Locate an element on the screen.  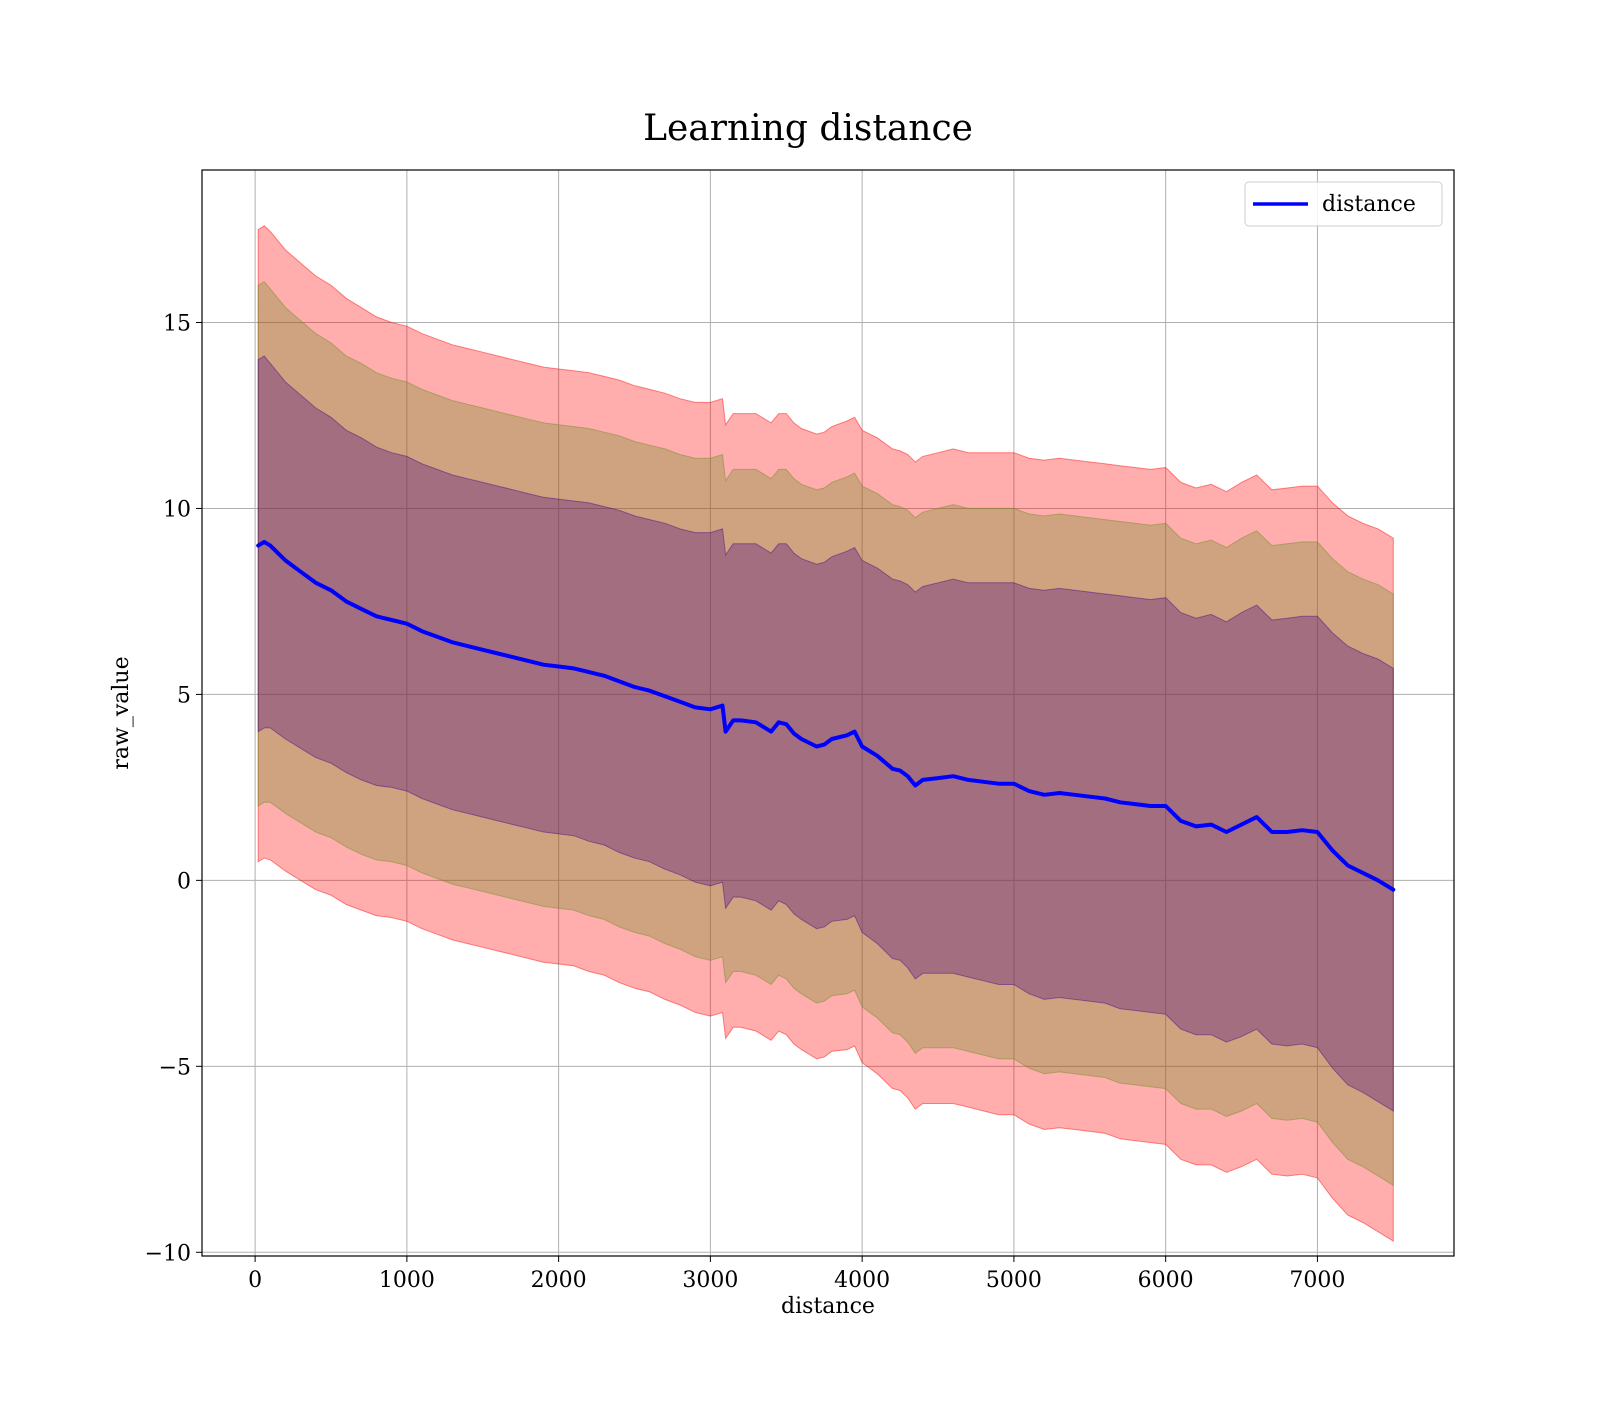
x-tick-label: 1000 is located at coordinates (407, 1280).